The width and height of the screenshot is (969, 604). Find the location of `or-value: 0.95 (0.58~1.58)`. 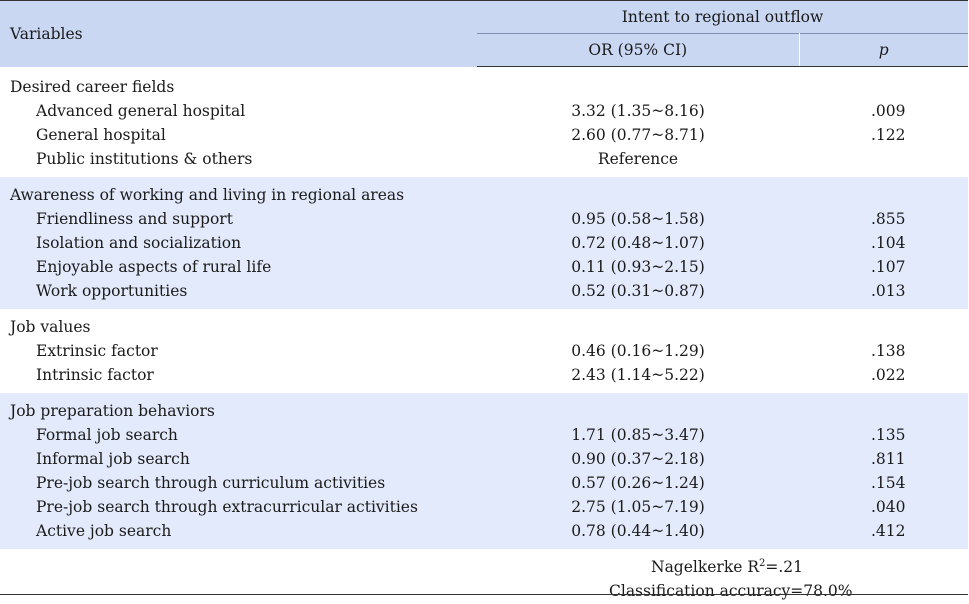

or-value: 0.95 (0.58~1.58) is located at coordinates (638, 219).